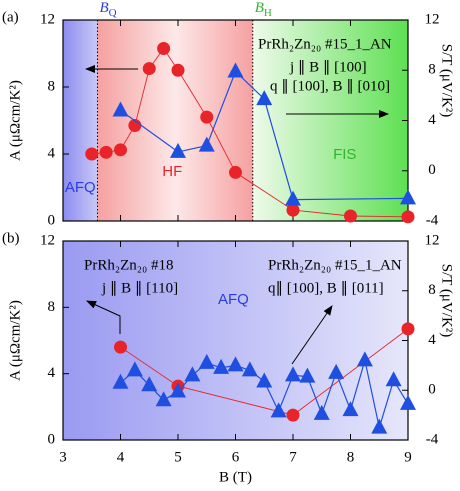  What do you see at coordinates (233, 299) in the screenshot?
I see `annotation: AFQ` at bounding box center [233, 299].